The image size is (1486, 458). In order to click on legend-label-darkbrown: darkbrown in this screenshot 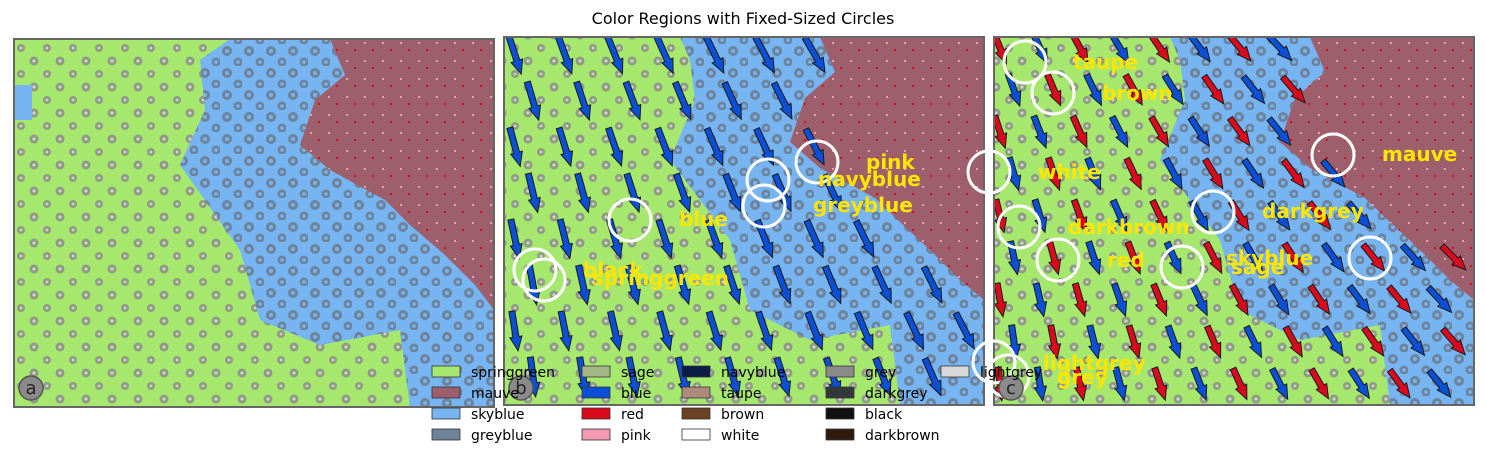, I will do `click(902, 436)`.